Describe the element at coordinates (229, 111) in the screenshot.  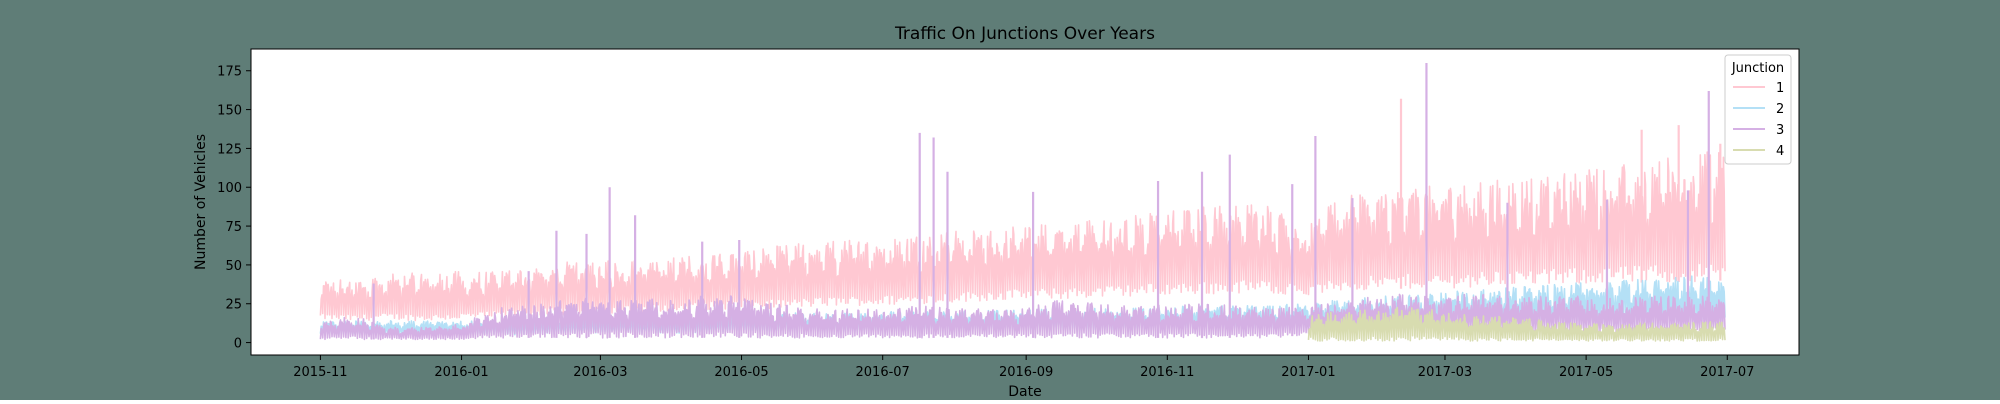
I see `y-tick-label: 150` at that location.